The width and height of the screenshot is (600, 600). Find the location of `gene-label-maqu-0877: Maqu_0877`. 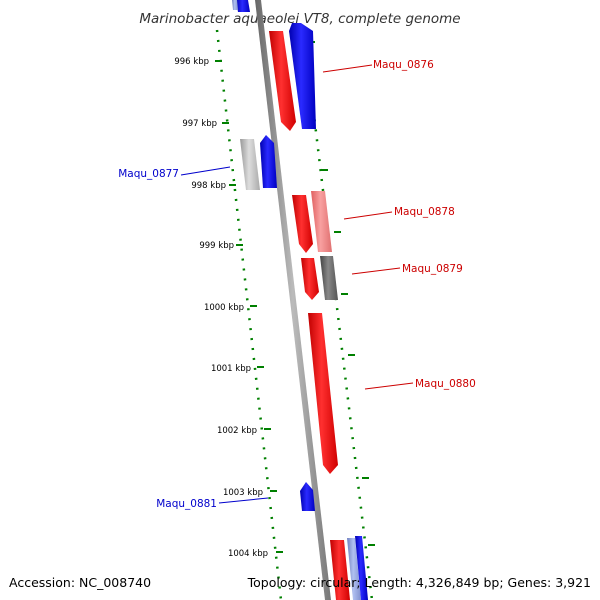

gene-label-maqu-0877: Maqu_0877 is located at coordinates (148, 174).